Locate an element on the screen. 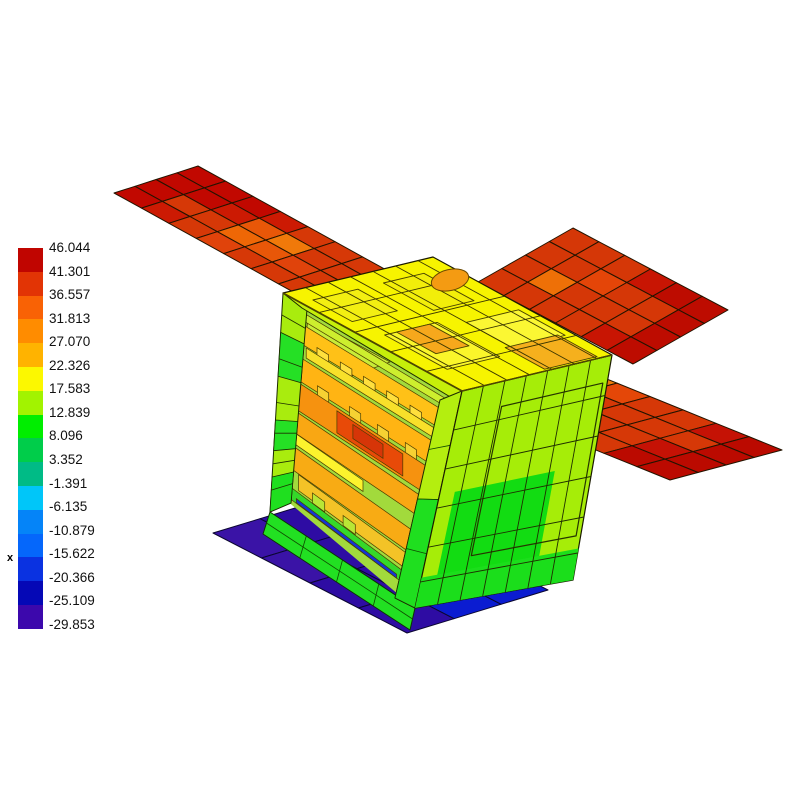 This screenshot has height=800, width=800. legend-value: -15.622 is located at coordinates (72, 554).